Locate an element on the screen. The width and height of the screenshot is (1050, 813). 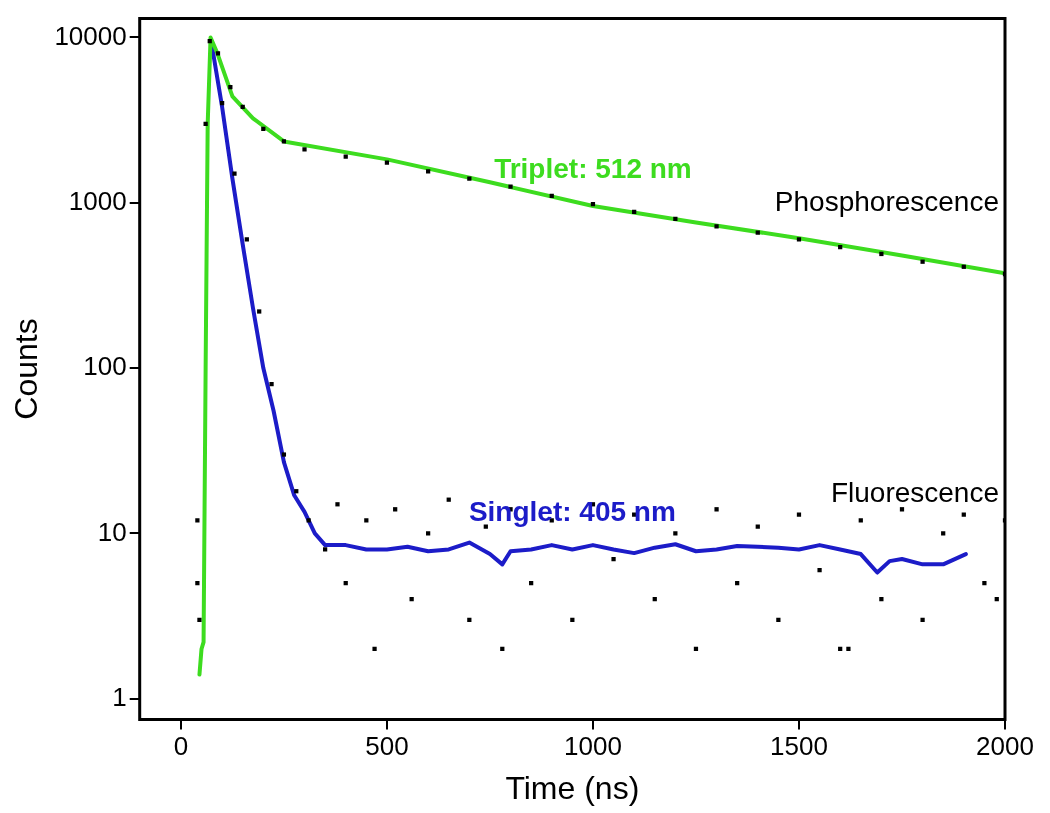
y-tick-label: 10 is located at coordinates (112, 531).